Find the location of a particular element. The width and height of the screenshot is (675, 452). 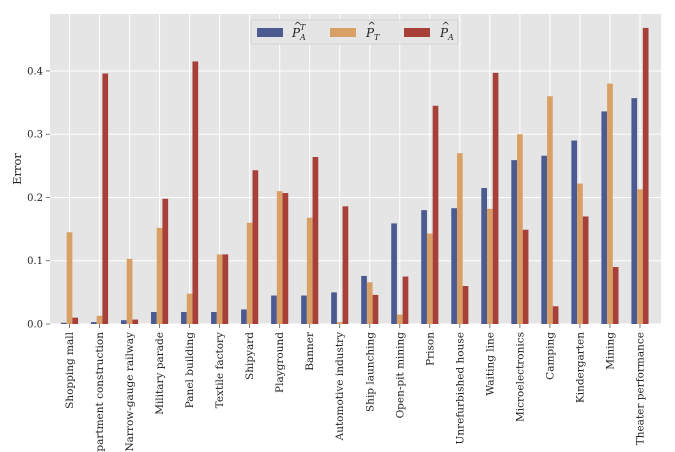

bar-series-2-textile-factory is located at coordinates (219, 289).